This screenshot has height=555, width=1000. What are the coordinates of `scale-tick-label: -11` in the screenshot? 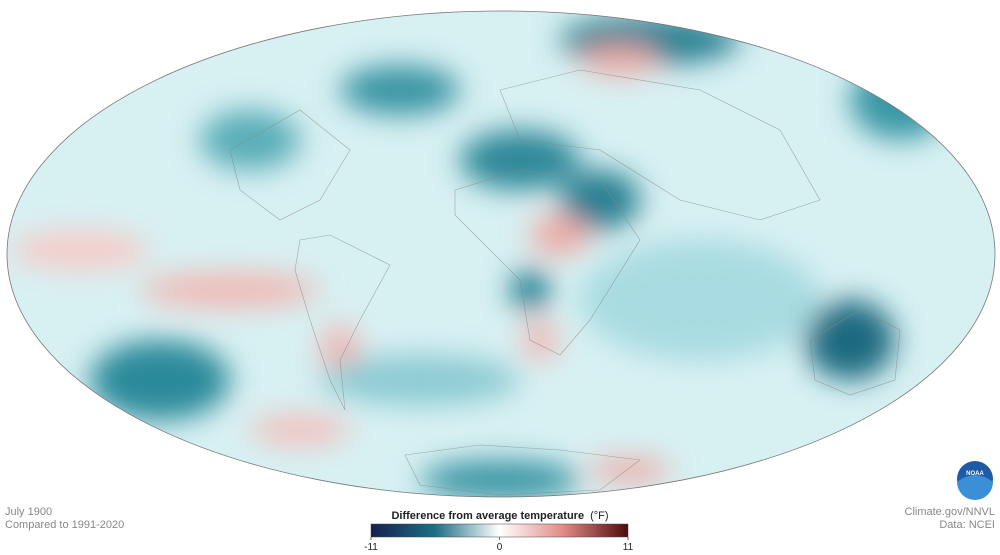 It's located at (371, 547).